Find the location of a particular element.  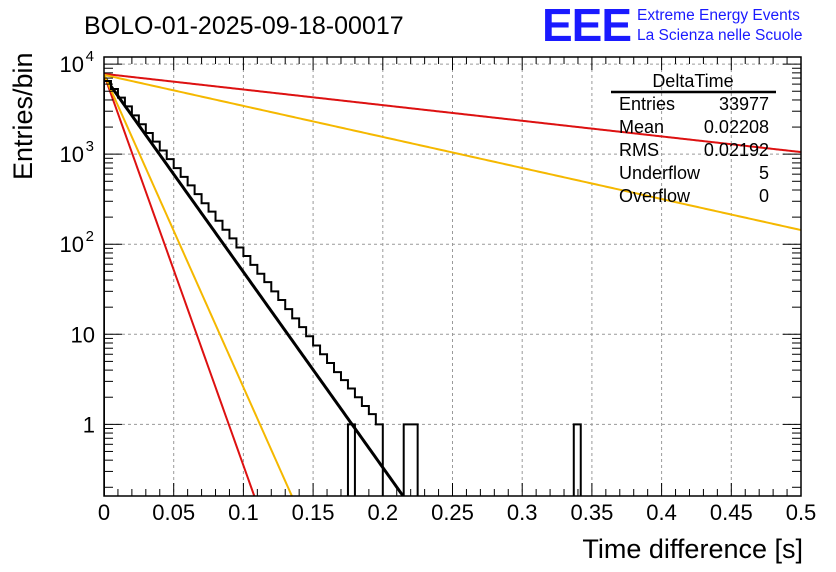

x-tick-label: 0.45 is located at coordinates (731, 512).